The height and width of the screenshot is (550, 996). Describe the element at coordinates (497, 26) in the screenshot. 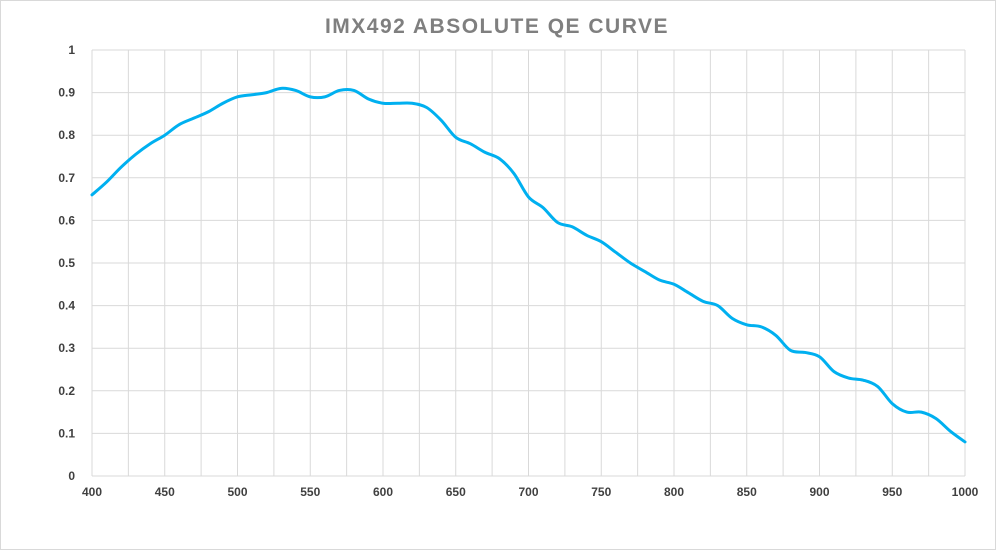

I see `chart-title: IMX492 ABSOLUTE QE CURVE` at that location.